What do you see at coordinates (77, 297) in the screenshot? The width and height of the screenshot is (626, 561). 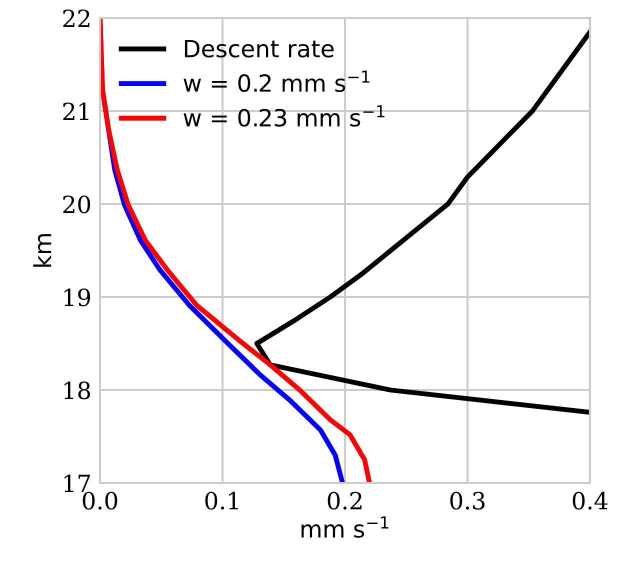 I see `y-tick-label: 19` at bounding box center [77, 297].